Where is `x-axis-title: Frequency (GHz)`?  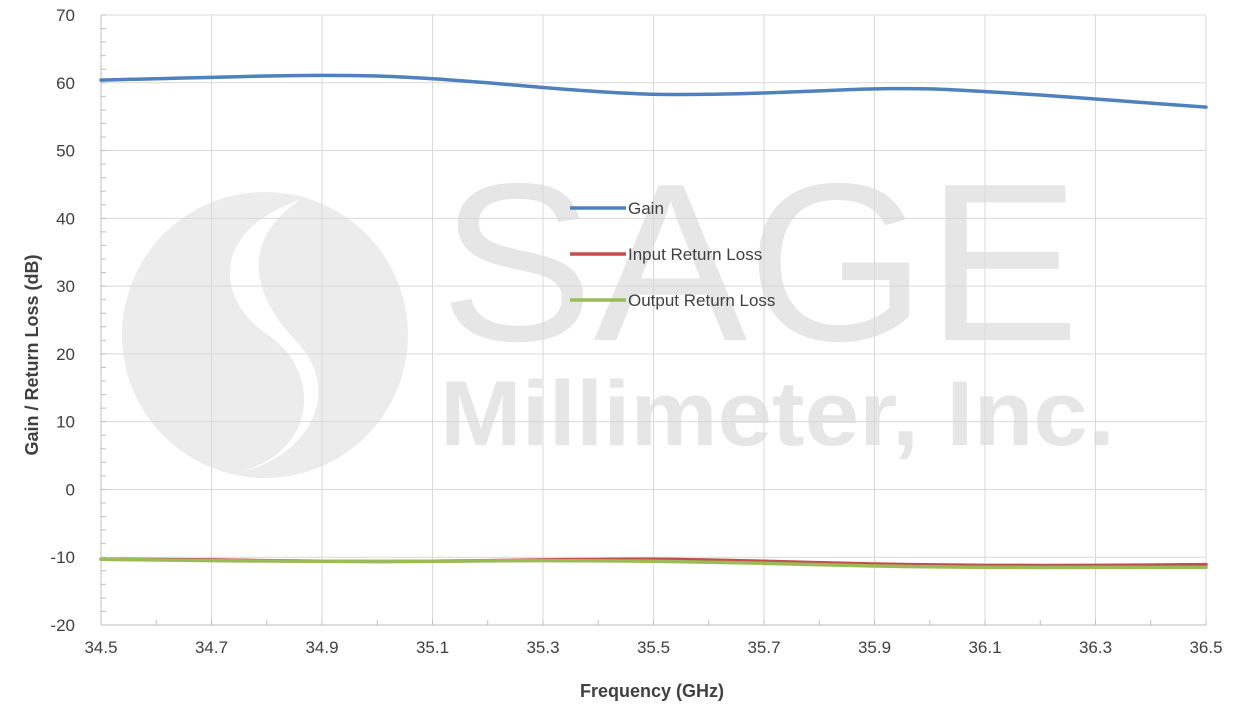
x-axis-title: Frequency (GHz) is located at coordinates (652, 691).